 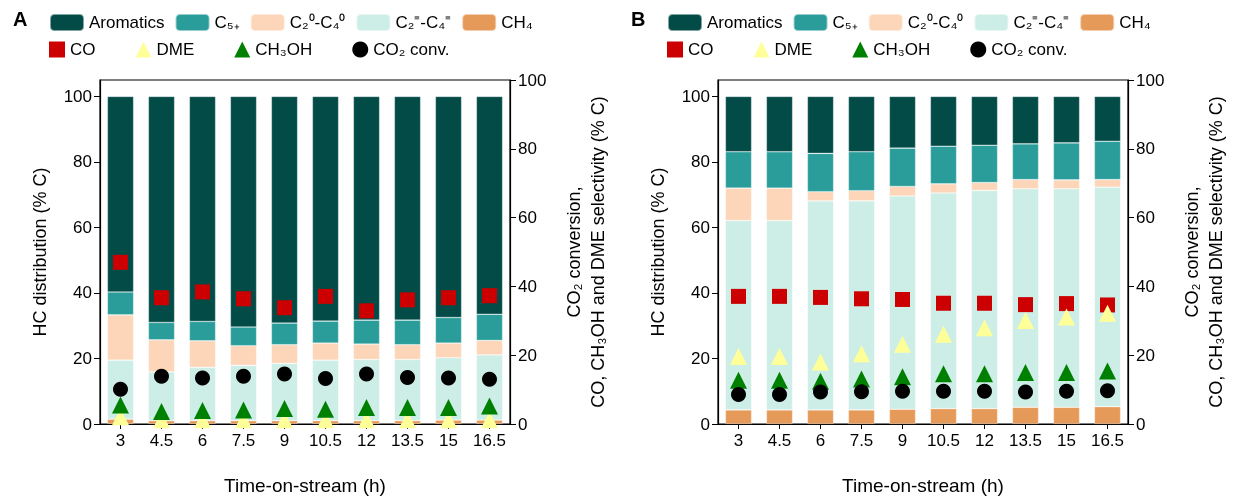 What do you see at coordinates (77, 96) in the screenshot?
I see `y-tick-label: 100` at bounding box center [77, 96].